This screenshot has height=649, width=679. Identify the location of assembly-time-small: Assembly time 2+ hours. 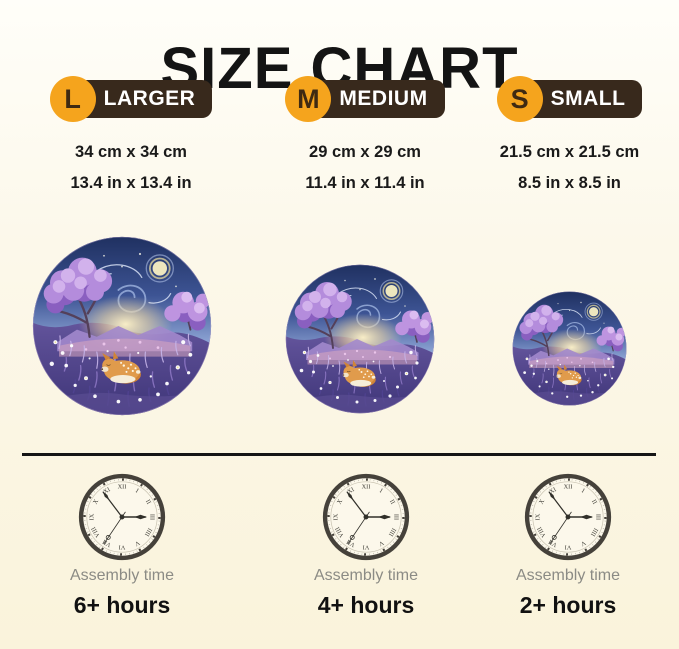
(568, 593).